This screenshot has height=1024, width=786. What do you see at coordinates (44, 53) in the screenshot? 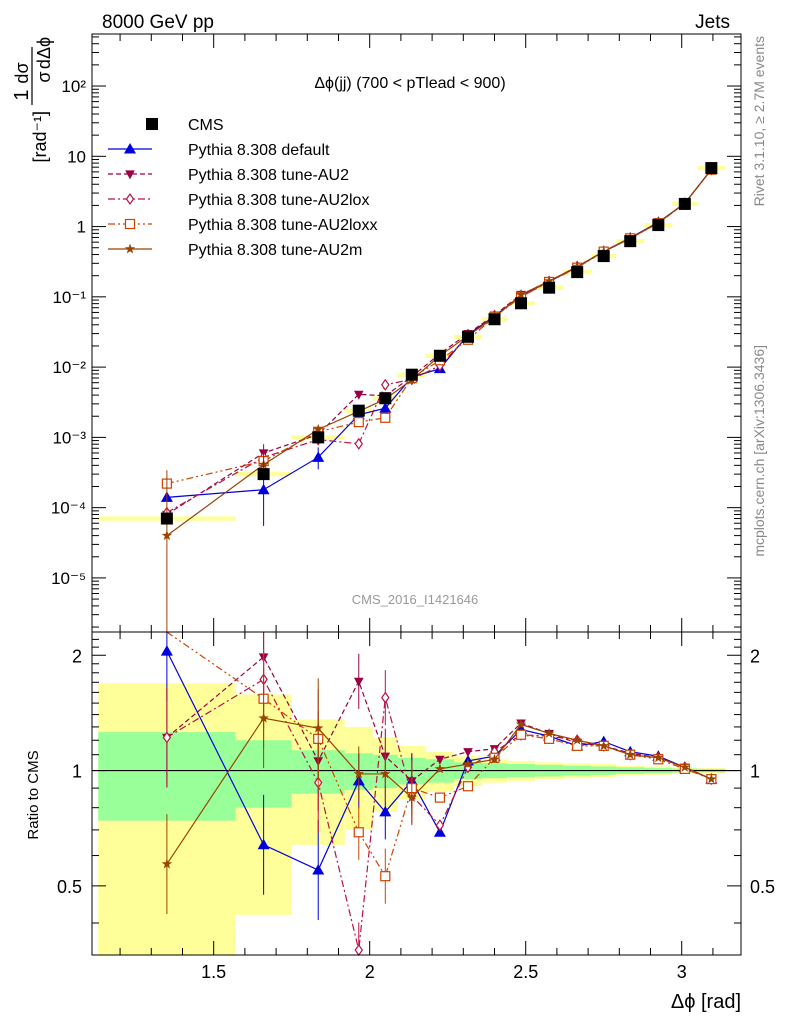
I see `y-label-dphi: dΔϕ` at bounding box center [44, 53].